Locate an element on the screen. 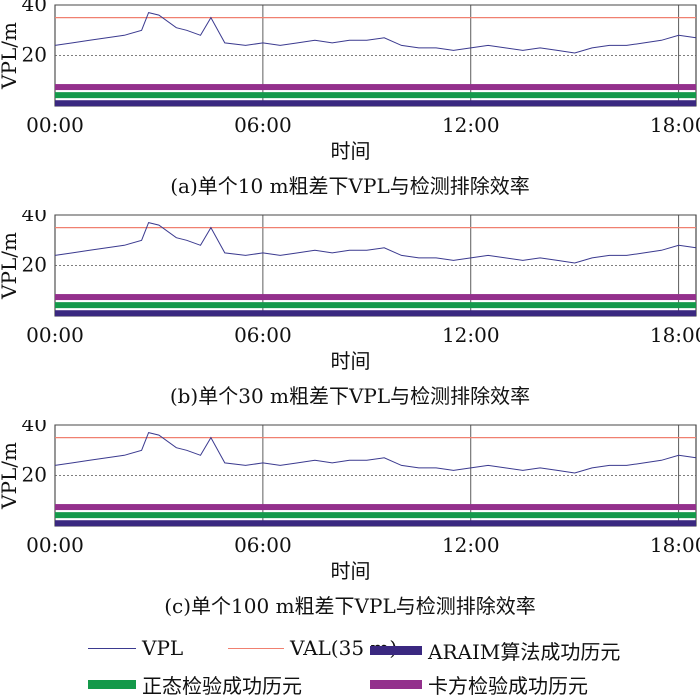 Image resolution: width=700 pixels, height=700 pixels. caption-a: (a)单个10 m粗差下VPL与检测排除效率 is located at coordinates (350, 186).